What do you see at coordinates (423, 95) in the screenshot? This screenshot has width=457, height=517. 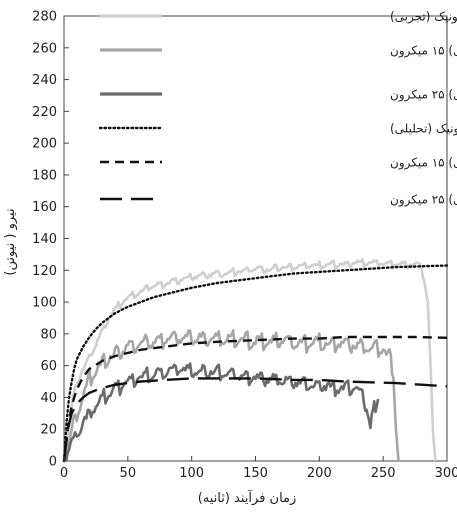 I see `legend-label-3: با آلتراسونیک (تجربی) ۲۵ میکرون` at bounding box center [423, 95].